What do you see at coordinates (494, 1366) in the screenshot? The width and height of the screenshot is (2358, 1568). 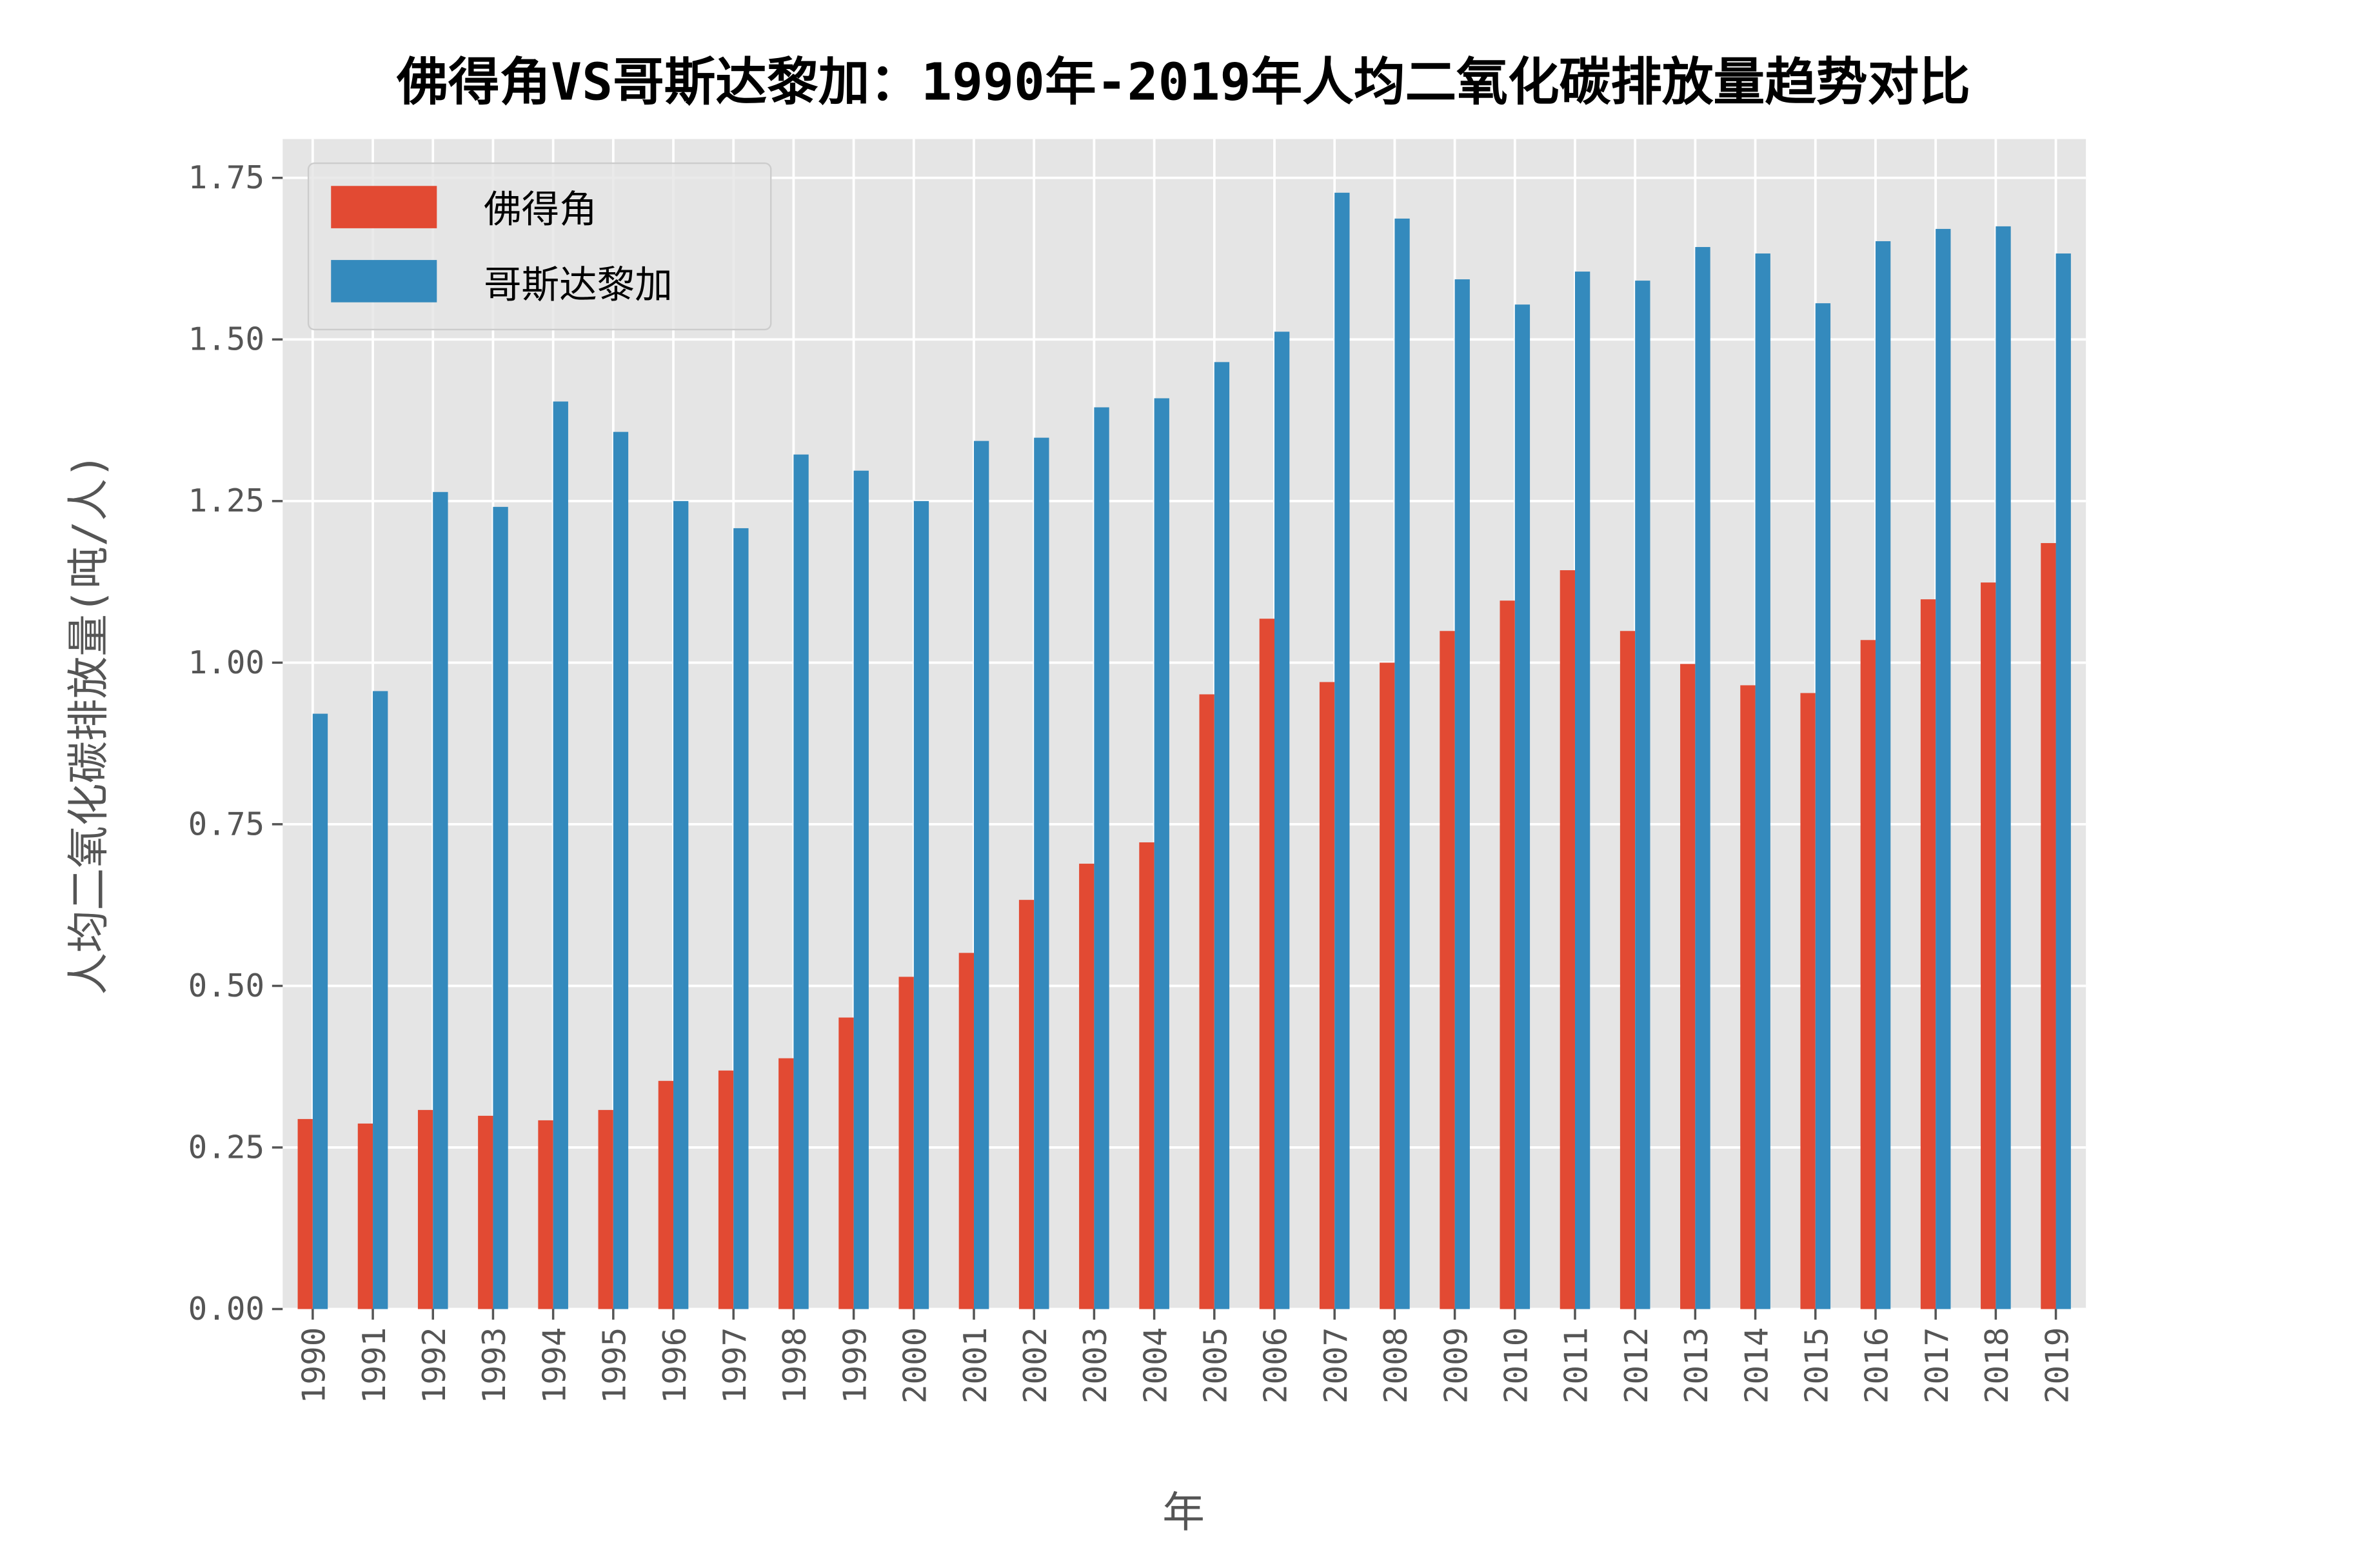 I see `x-tick-label: 1993` at bounding box center [494, 1366].